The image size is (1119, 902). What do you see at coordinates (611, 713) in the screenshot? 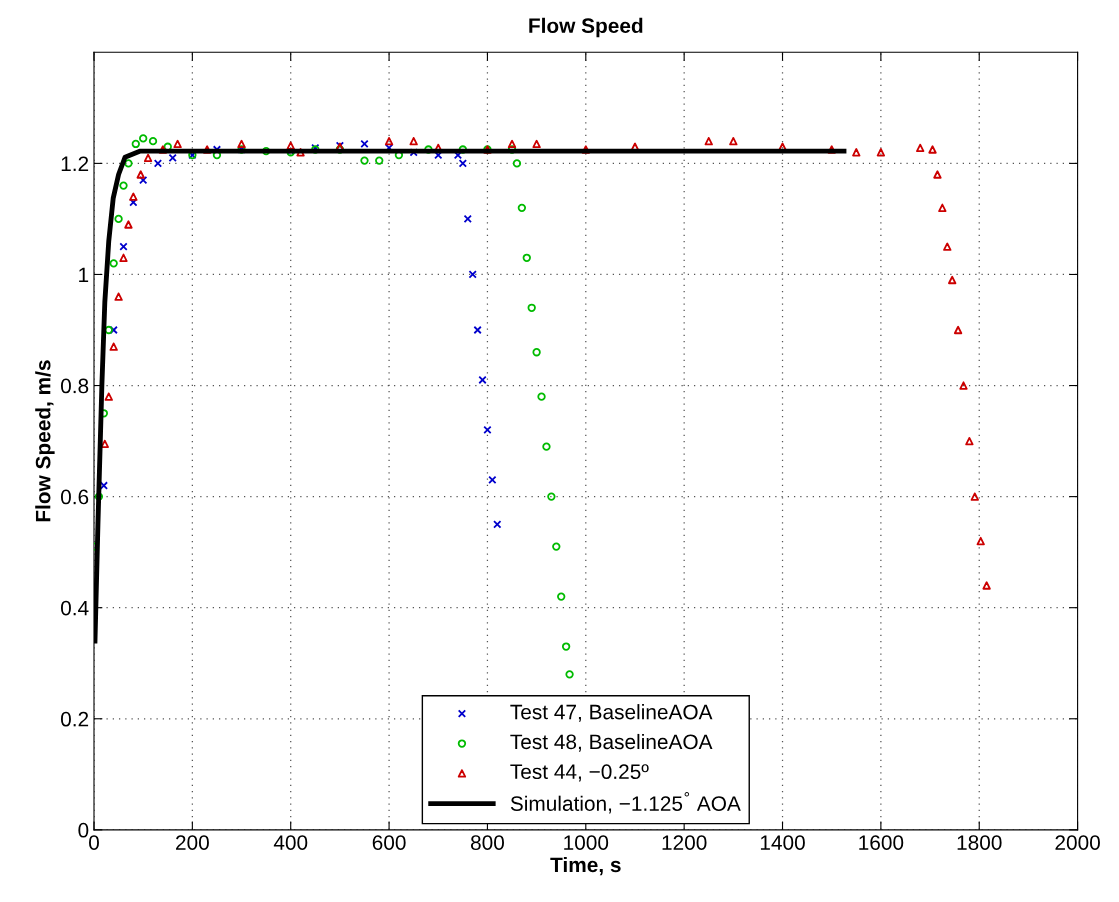
I see `legend-label: Test 47, BaselineAOA` at bounding box center [611, 713].